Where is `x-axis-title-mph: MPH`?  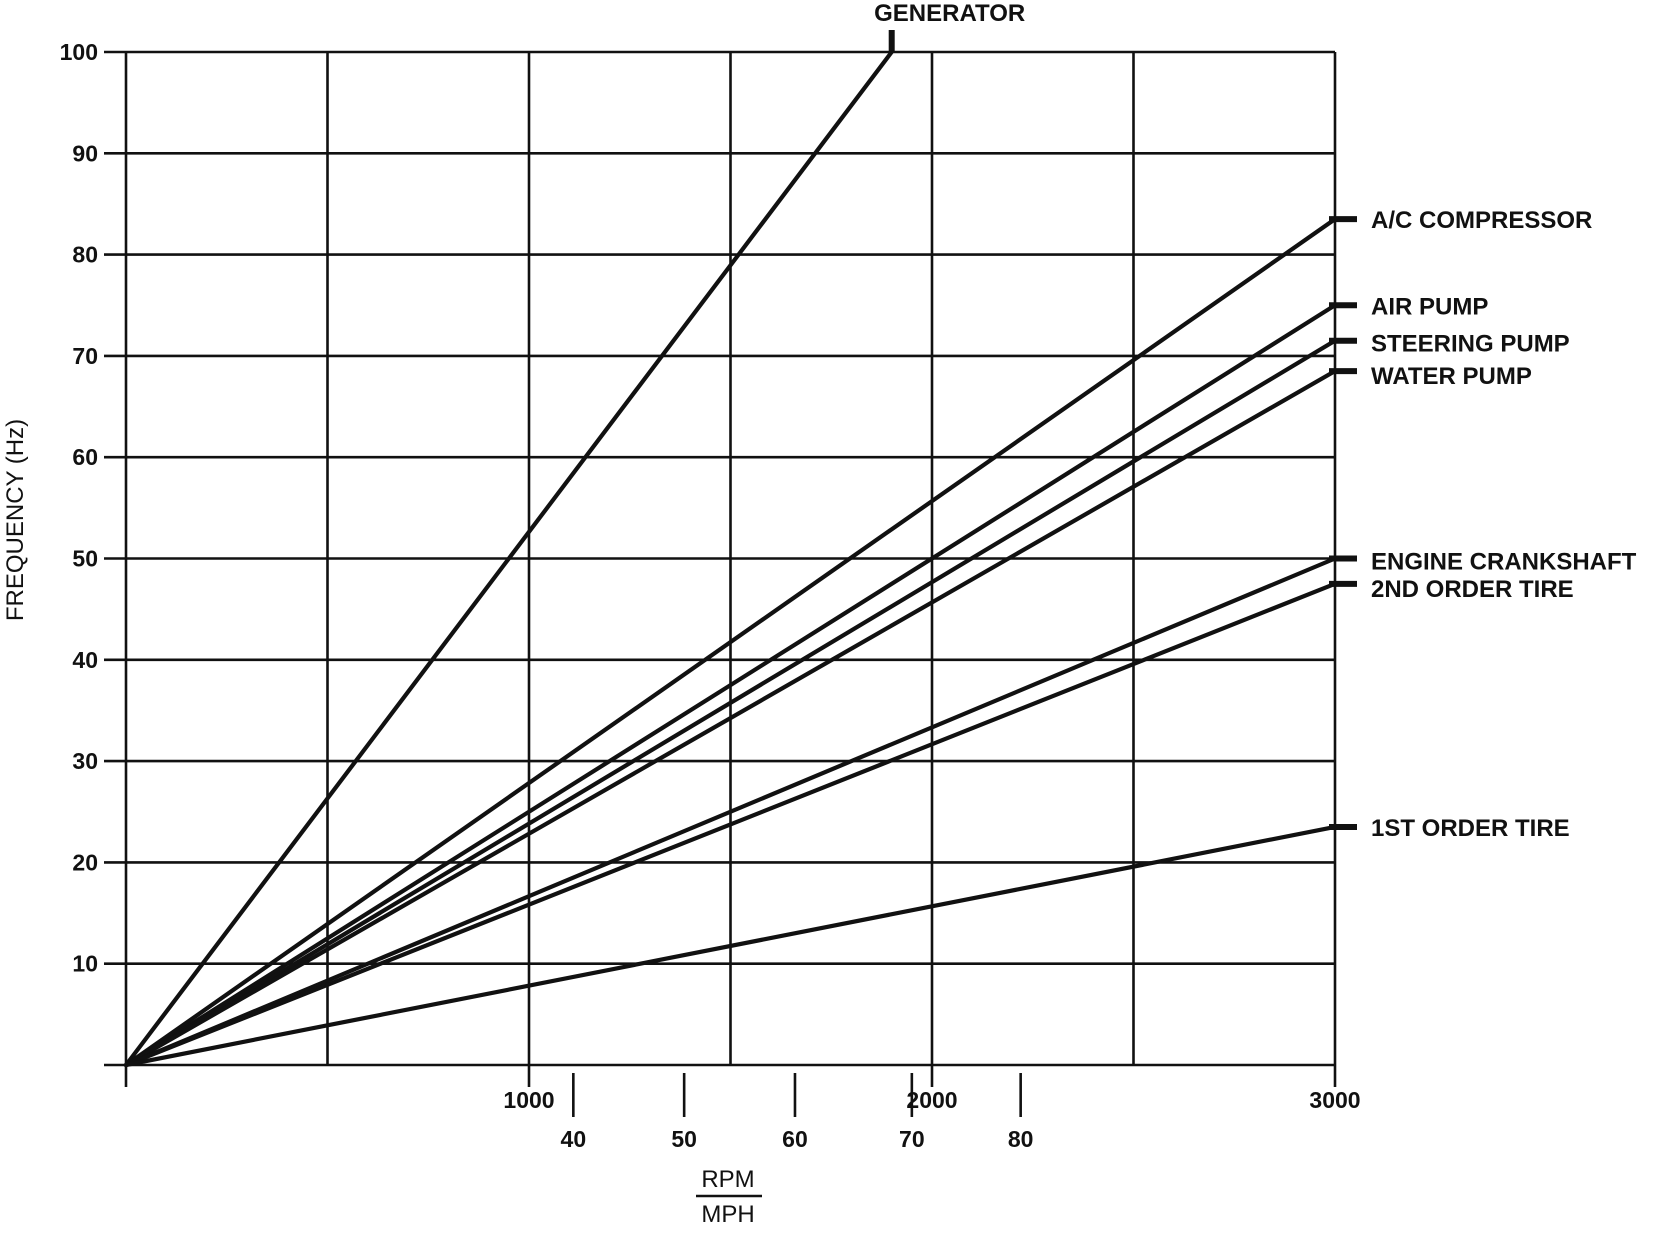
x-axis-title-mph: MPH is located at coordinates (727, 1214).